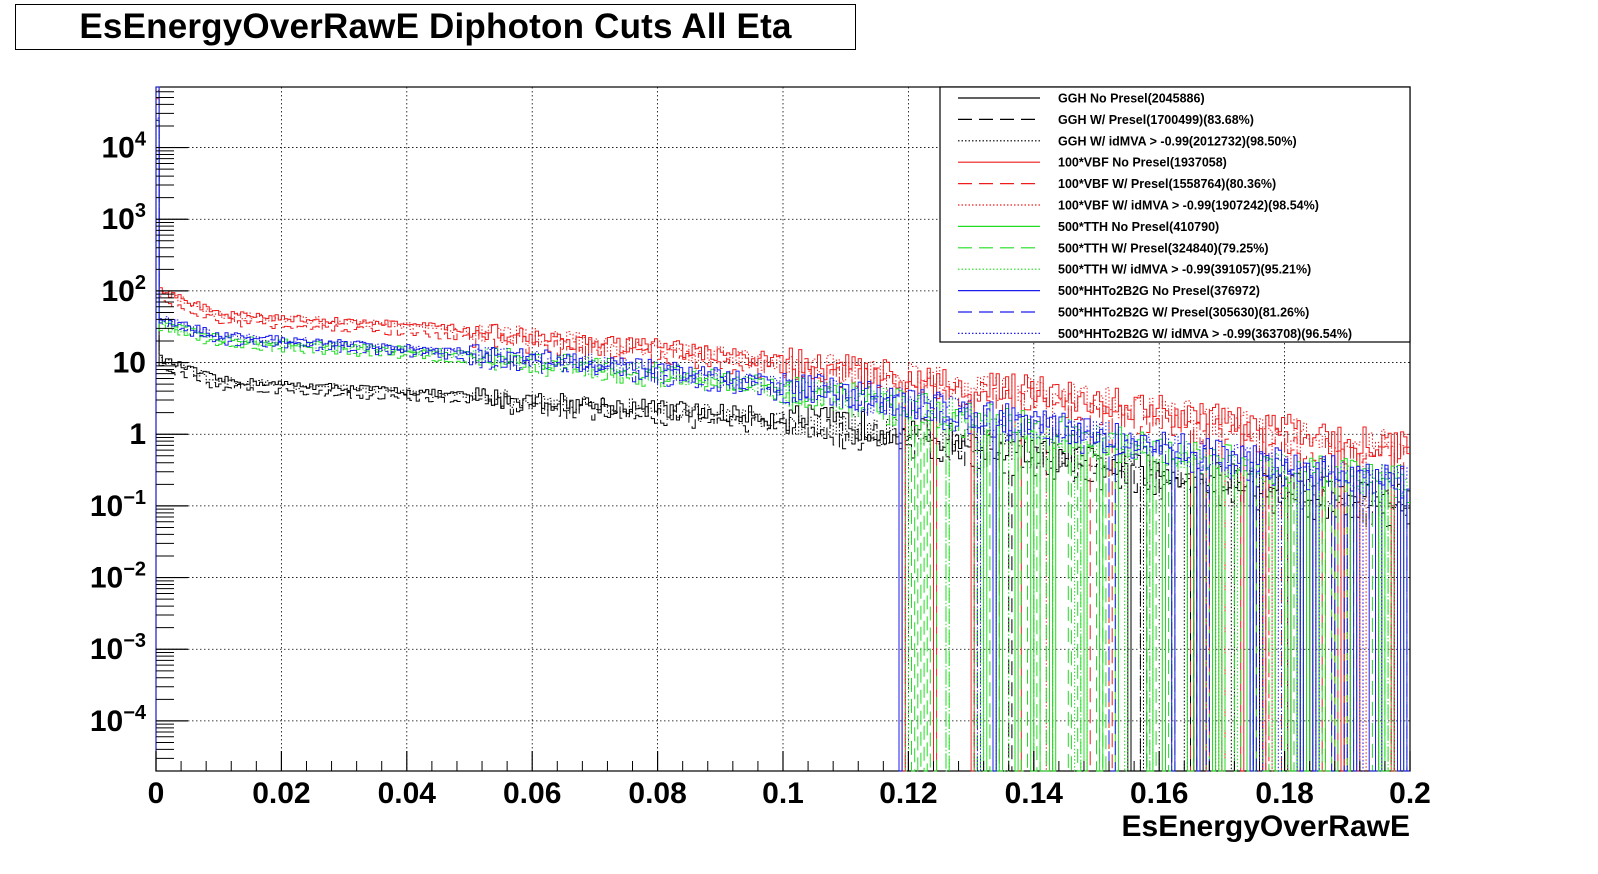 The image size is (1598, 874). I want to click on y-tick-label: 10⁻³, so click(118, 648).